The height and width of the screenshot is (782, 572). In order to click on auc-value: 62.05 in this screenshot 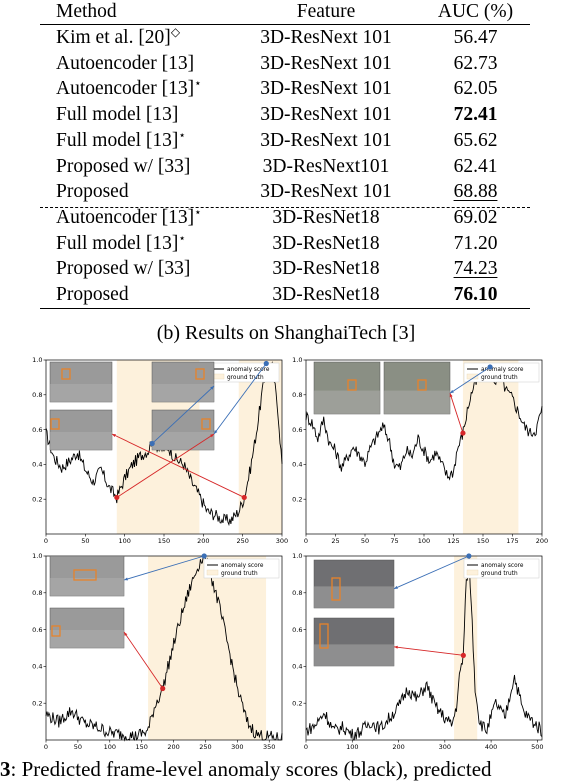, I will do `click(475, 89)`.